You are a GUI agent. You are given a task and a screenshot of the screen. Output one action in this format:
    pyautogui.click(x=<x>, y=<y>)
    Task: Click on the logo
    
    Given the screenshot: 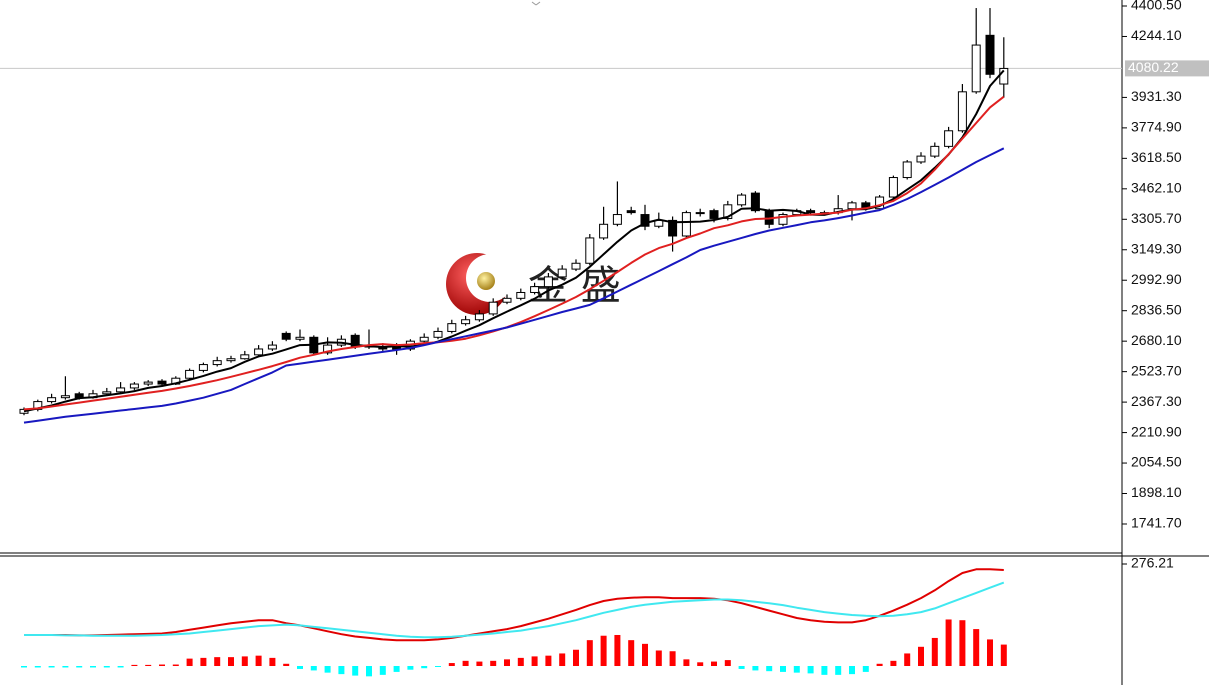 What is the action you would take?
    pyautogui.click(x=480, y=284)
    